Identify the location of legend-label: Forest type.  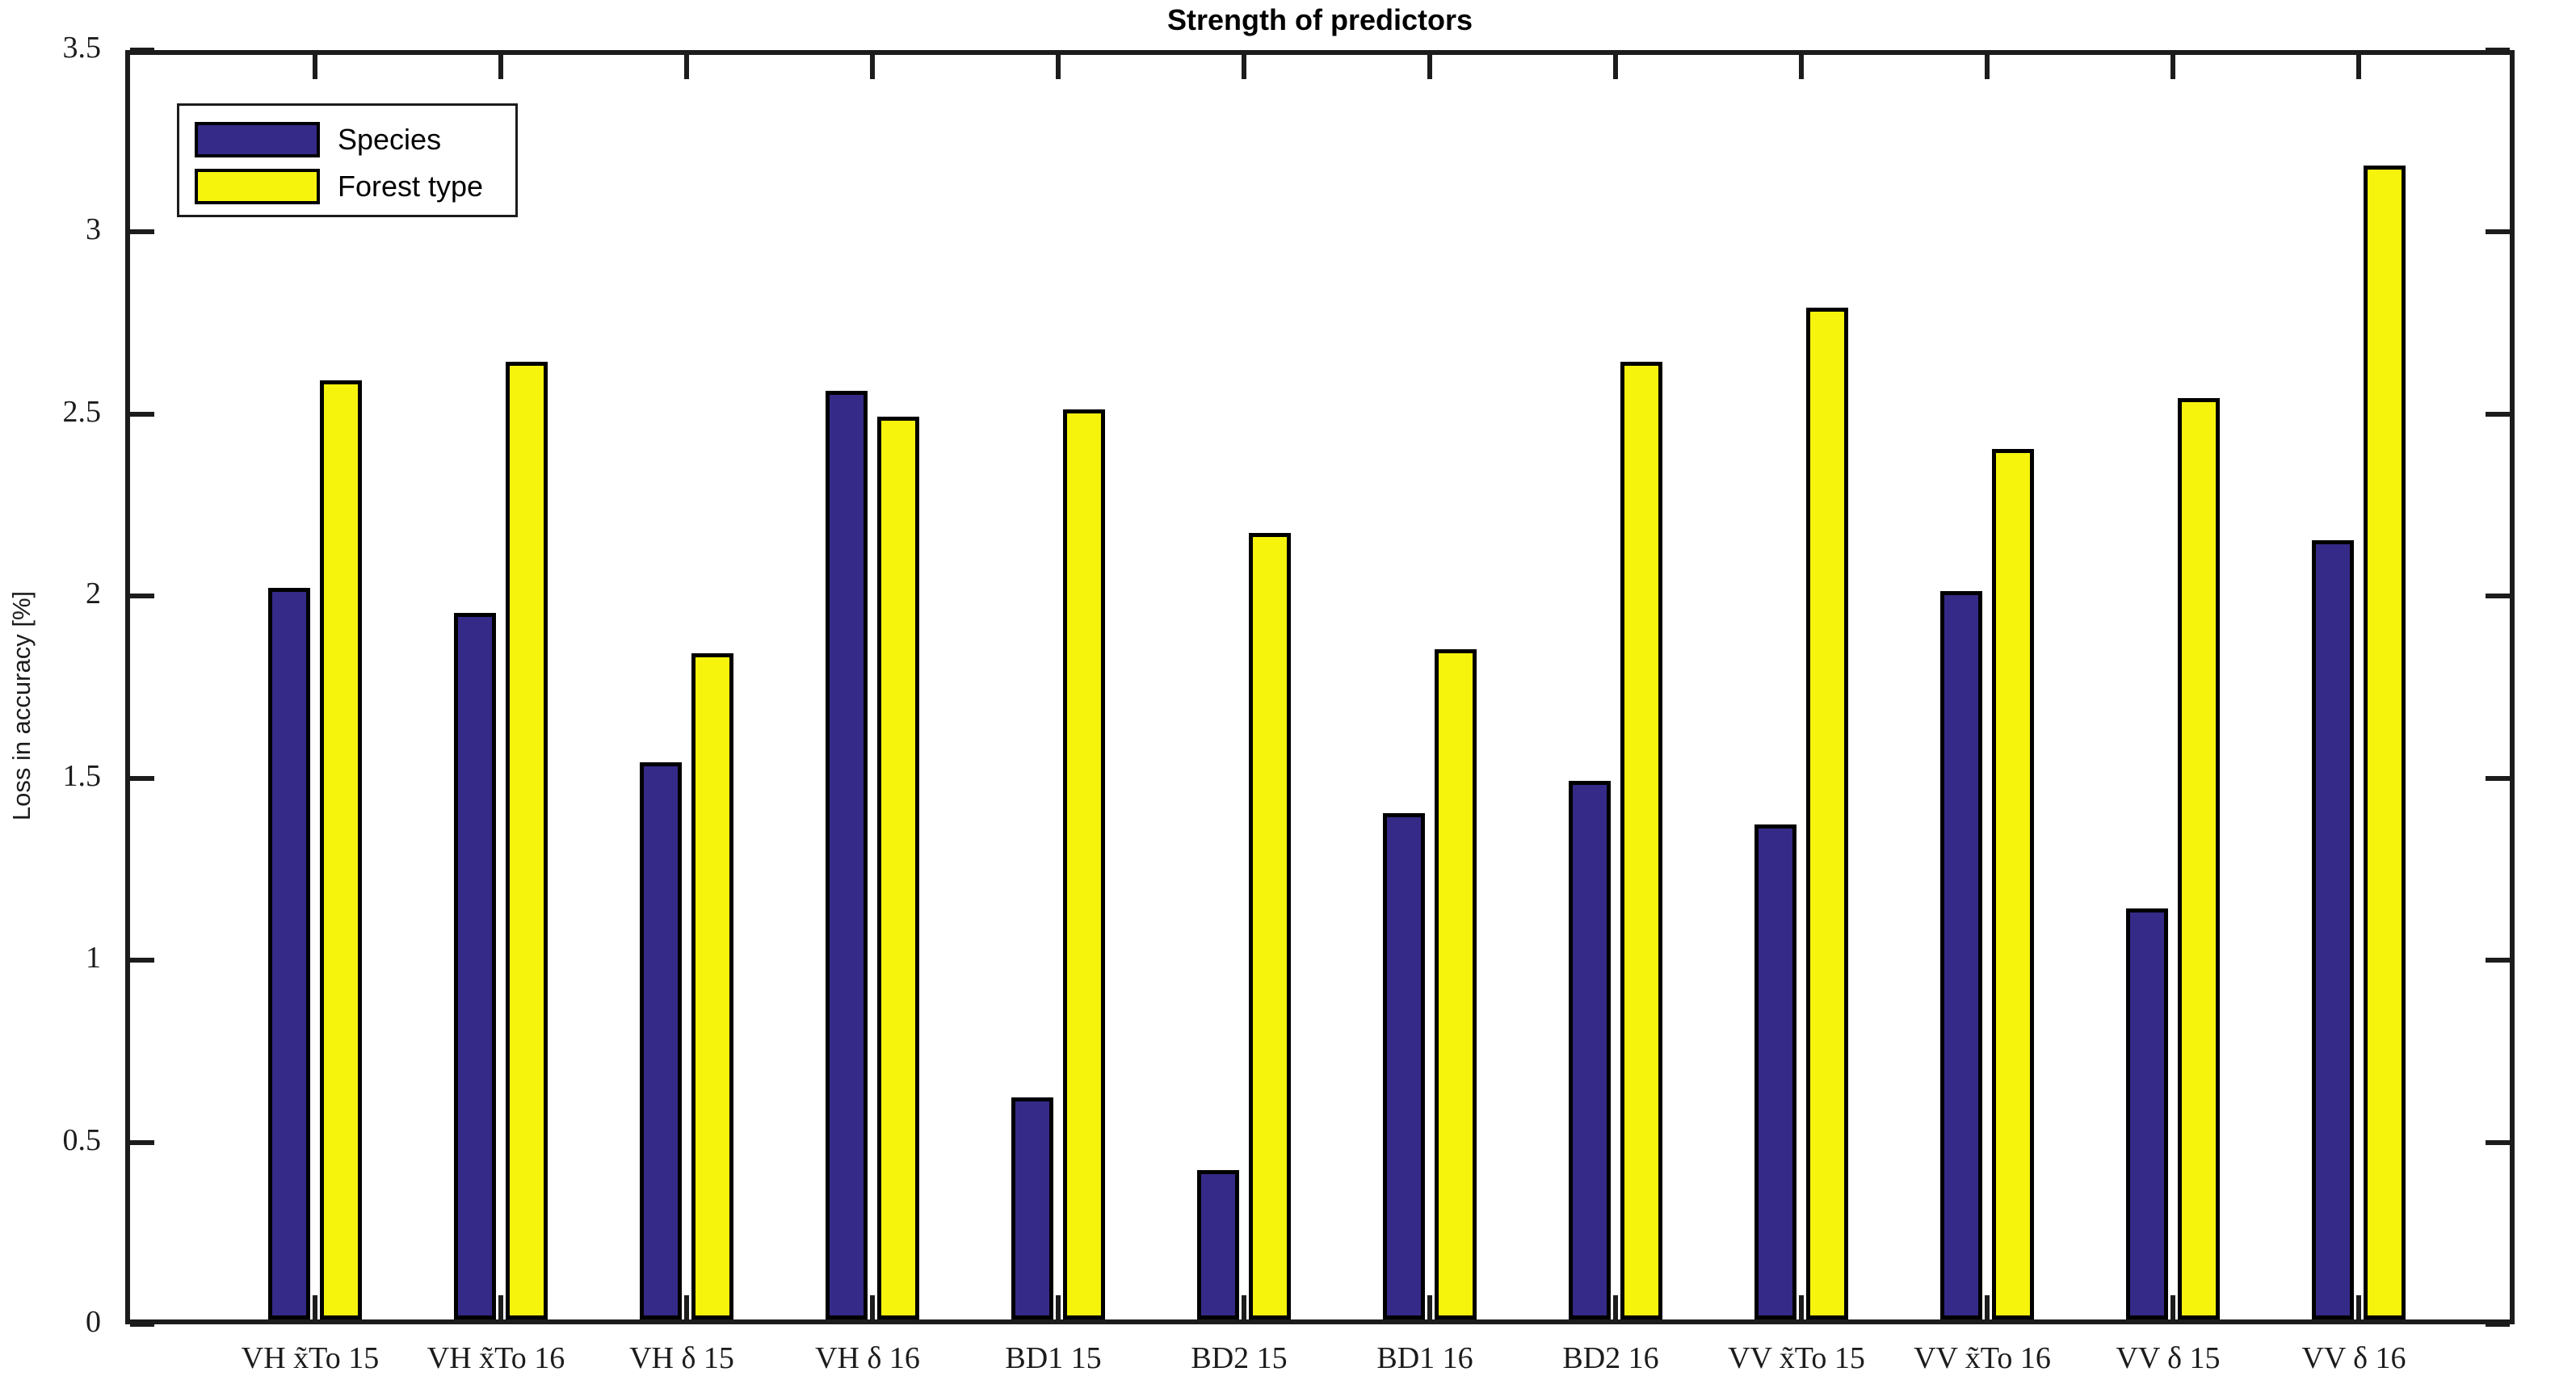
(411, 186).